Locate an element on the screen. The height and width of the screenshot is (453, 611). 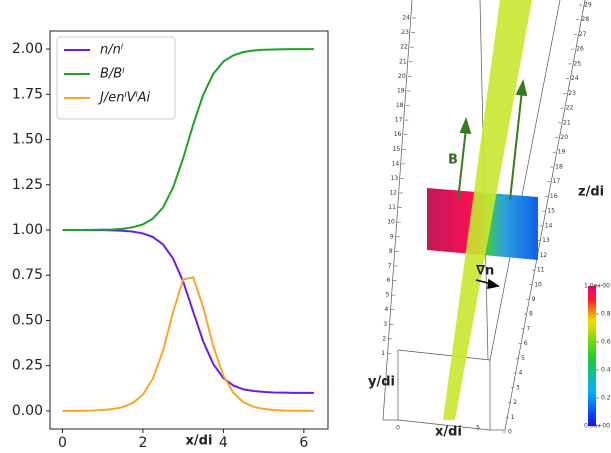
y-tick-label: 0.50 is located at coordinates (27, 320).